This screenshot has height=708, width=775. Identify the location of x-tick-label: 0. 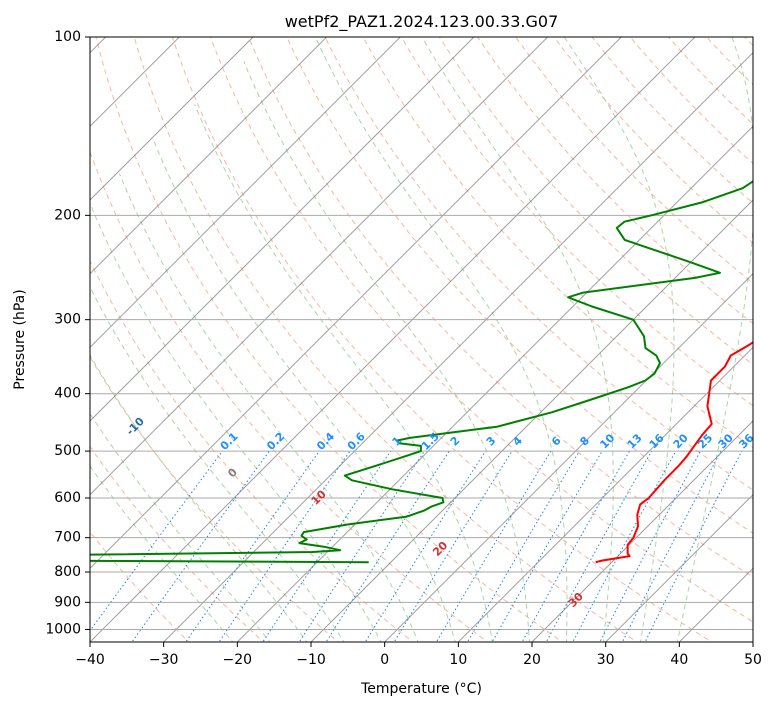
(384, 660).